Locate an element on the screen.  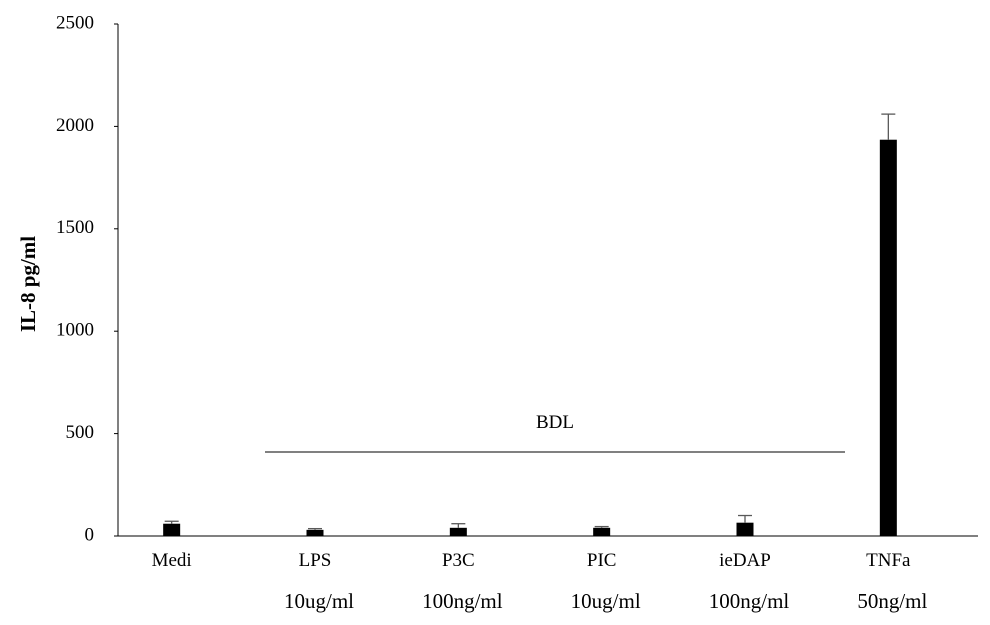
y-tick-label: 0 is located at coordinates (90, 534).